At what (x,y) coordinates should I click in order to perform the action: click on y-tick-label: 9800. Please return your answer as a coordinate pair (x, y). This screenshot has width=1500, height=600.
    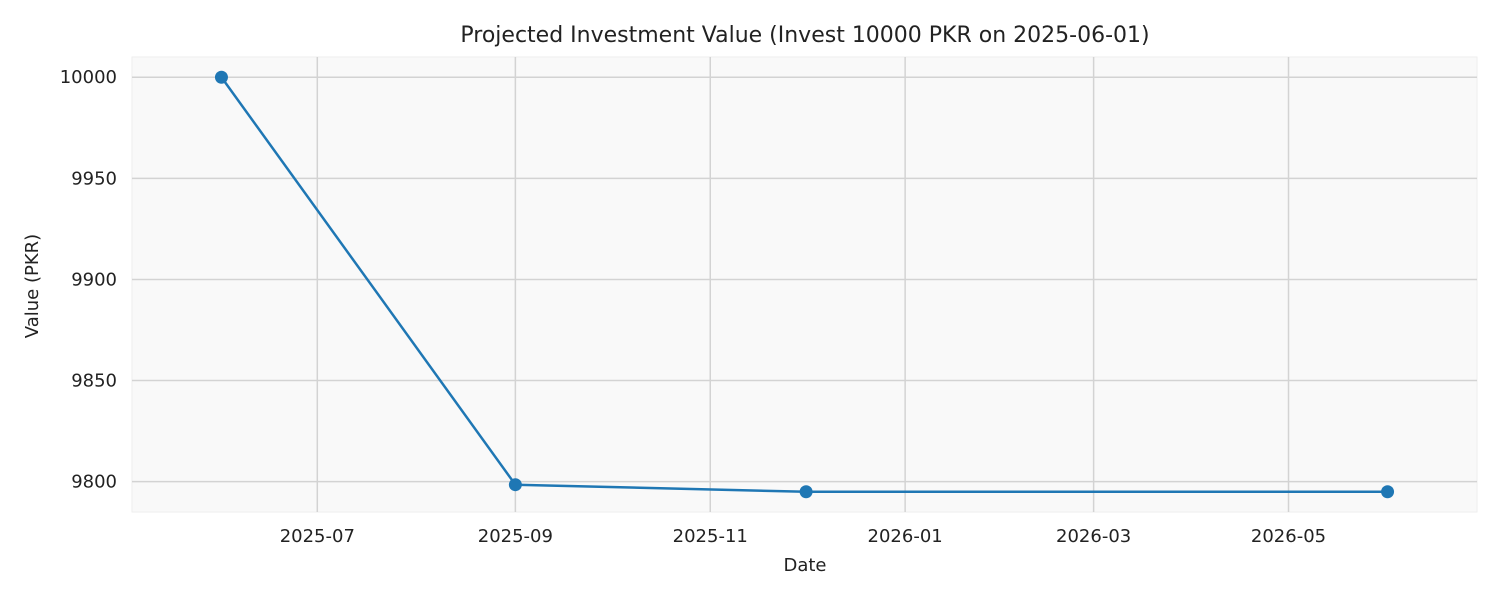
    Looking at the image, I should click on (94, 482).